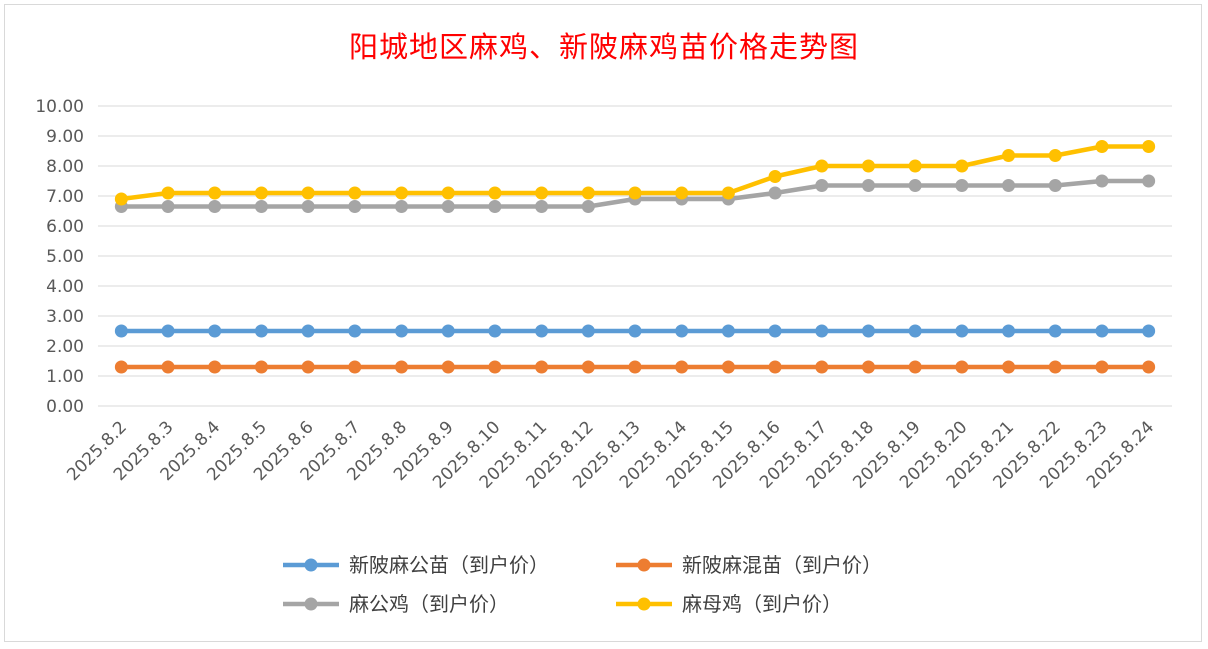 The image size is (1208, 649). What do you see at coordinates (65, 377) in the screenshot?
I see `y-tick-label: 1.00` at bounding box center [65, 377].